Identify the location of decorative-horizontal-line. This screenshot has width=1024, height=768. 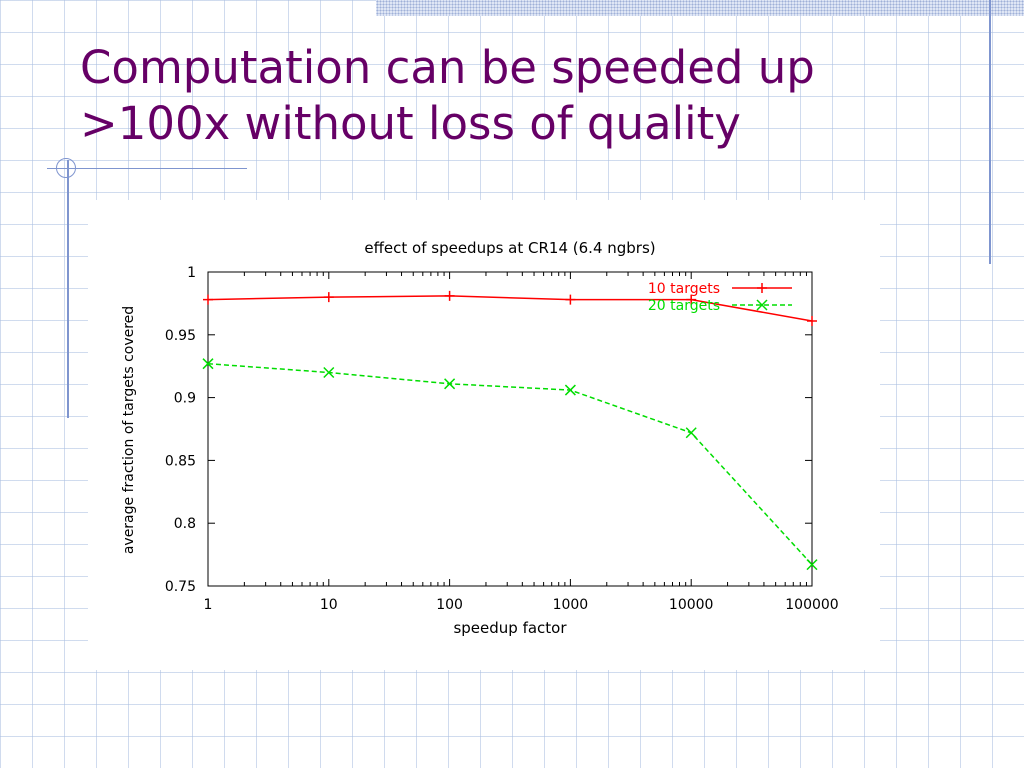
(147, 168).